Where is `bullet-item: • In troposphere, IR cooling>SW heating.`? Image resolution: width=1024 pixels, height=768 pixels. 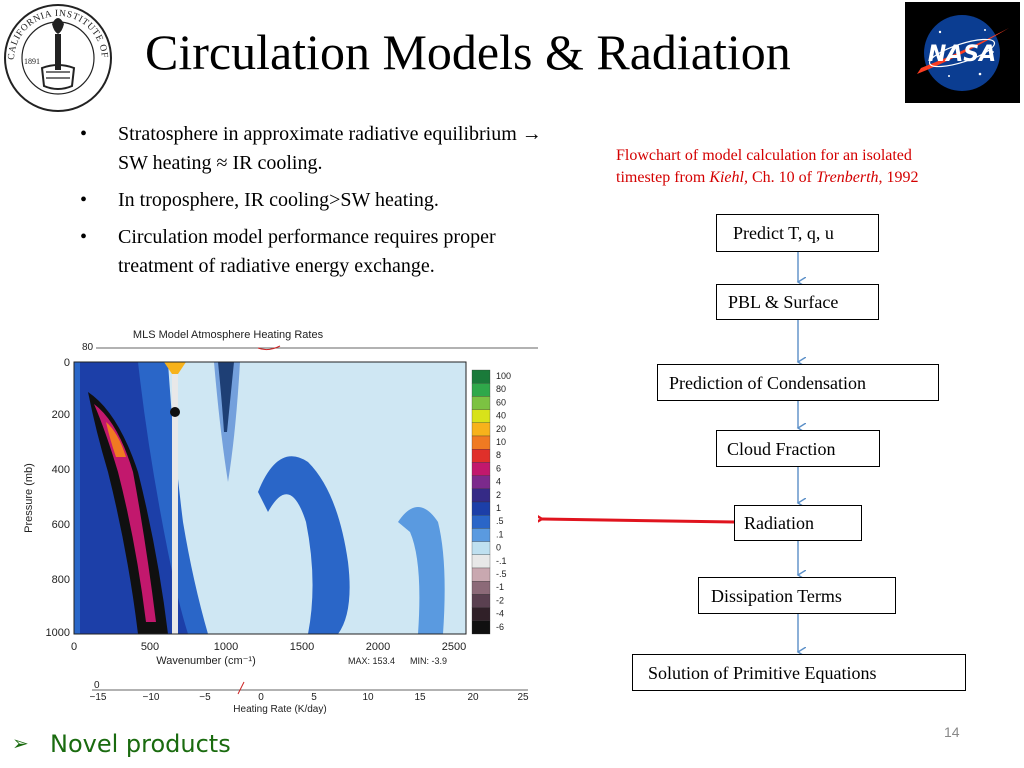 bullet-item: • In troposphere, IR cooling>SW heating. is located at coordinates (315, 200).